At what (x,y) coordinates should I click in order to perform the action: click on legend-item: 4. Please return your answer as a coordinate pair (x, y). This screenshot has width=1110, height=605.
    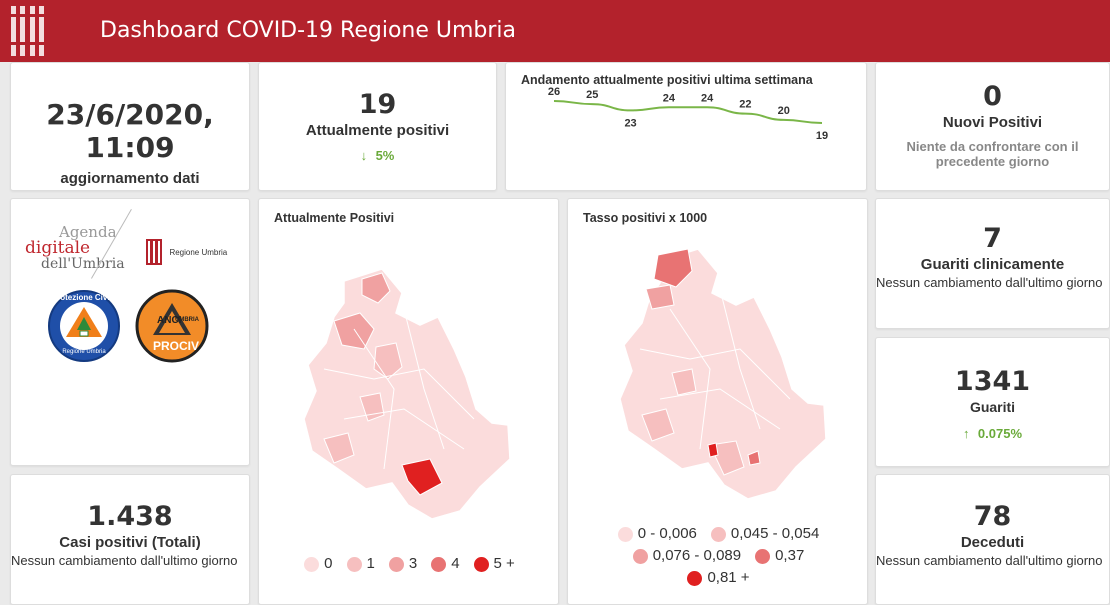
    Looking at the image, I should click on (445, 564).